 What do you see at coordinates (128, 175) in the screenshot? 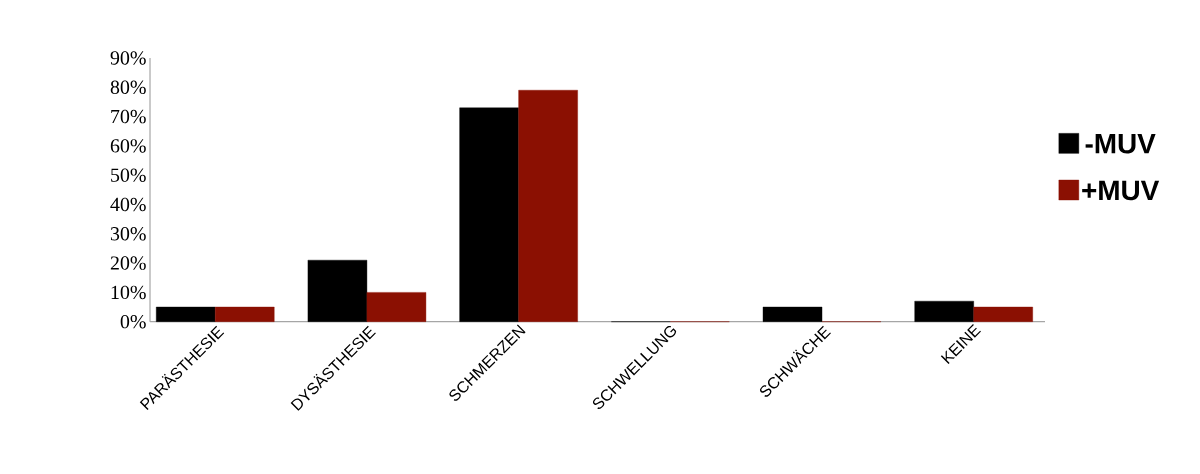
I see `y-tick-label: 50%` at bounding box center [128, 175].